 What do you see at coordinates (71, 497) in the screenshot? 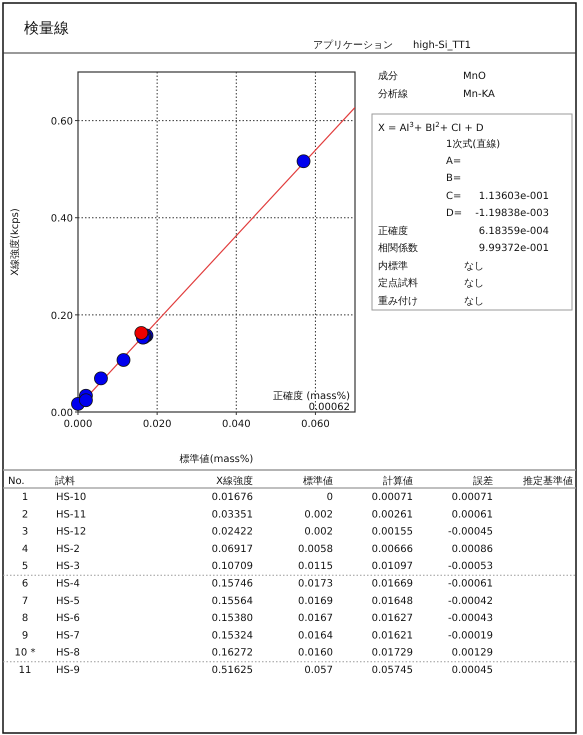
I see `text: HS-10` at bounding box center [71, 497].